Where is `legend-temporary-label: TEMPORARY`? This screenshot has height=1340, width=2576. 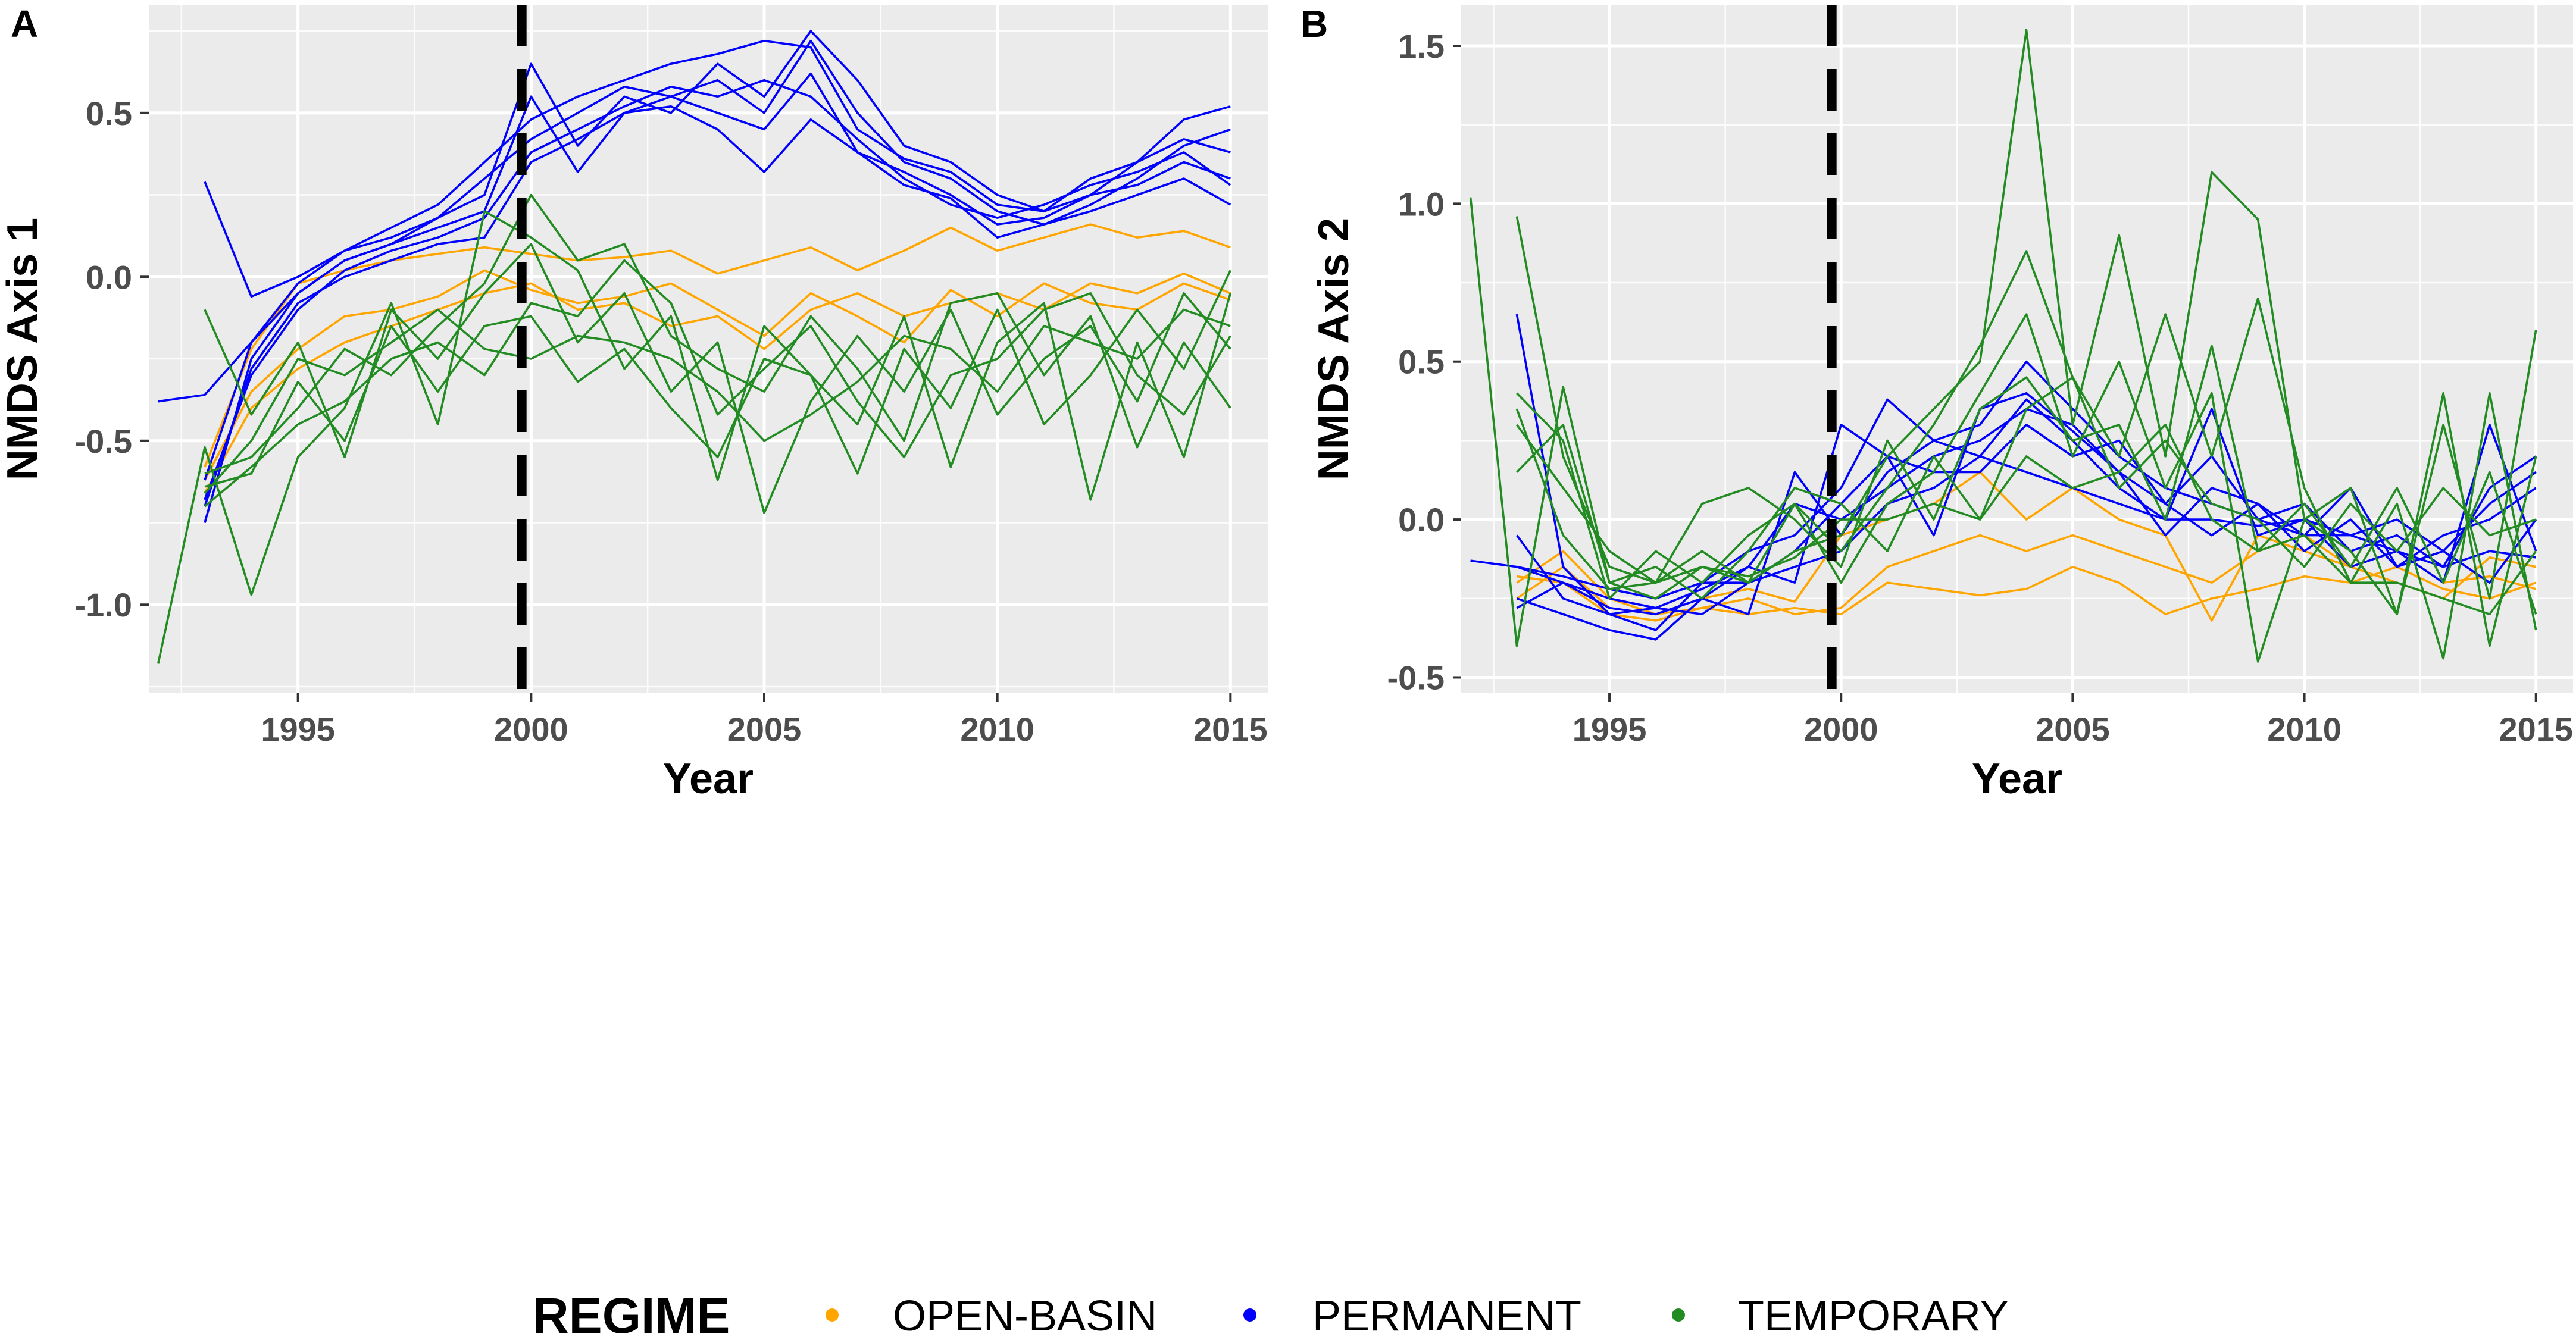
legend-temporary-label: TEMPORARY is located at coordinates (1873, 1316).